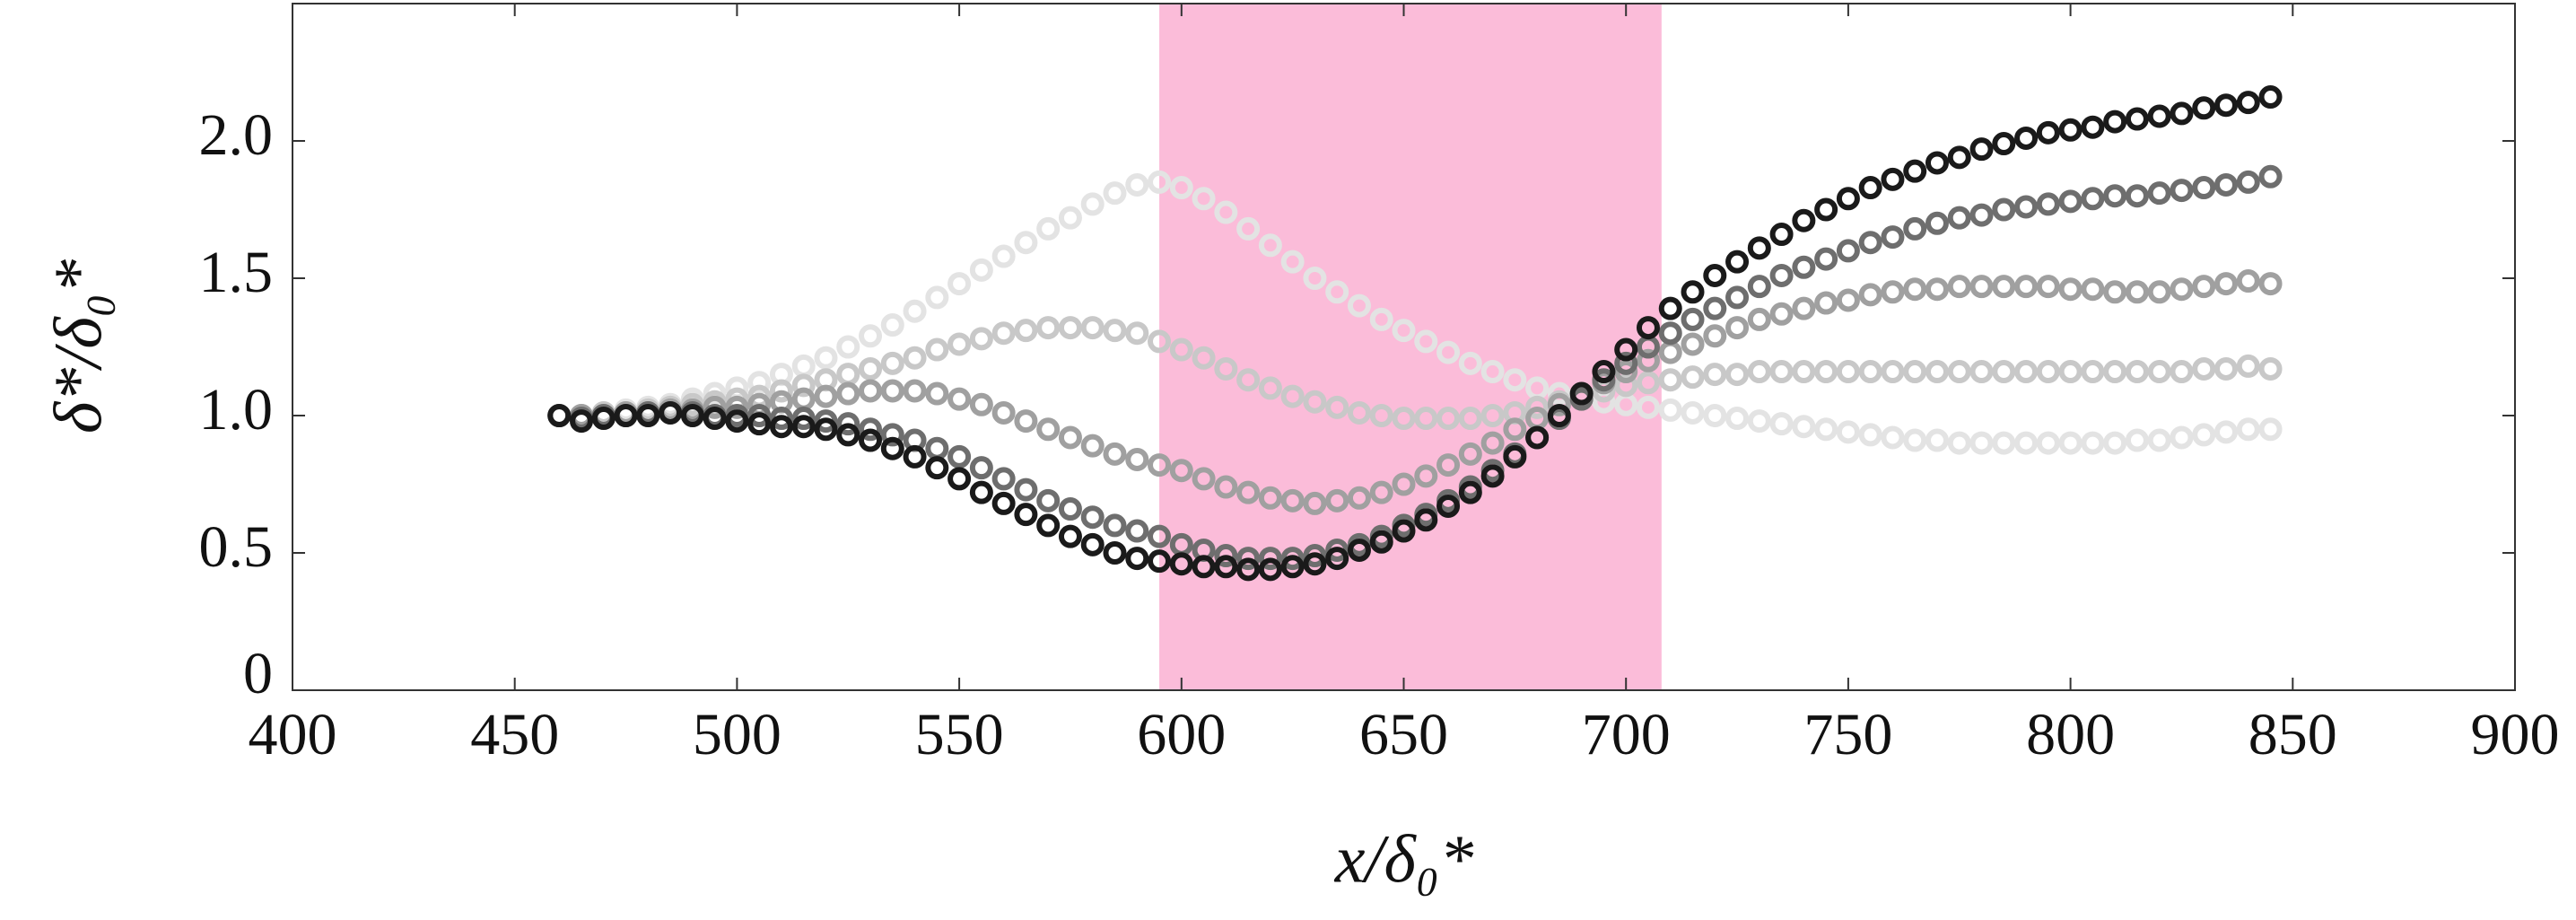 The width and height of the screenshot is (2576, 920). I want to click on x-tick-label: 900, so click(2516, 734).